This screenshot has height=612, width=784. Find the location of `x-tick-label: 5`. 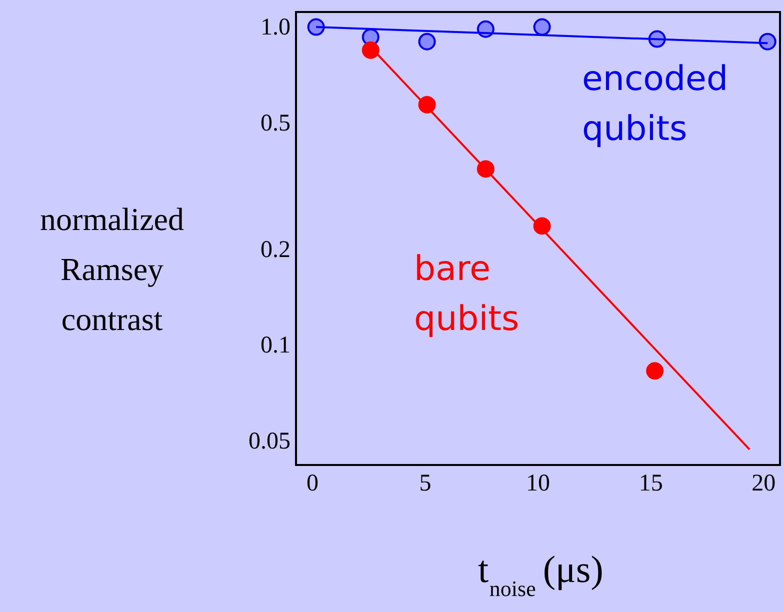

x-tick-label: 5 is located at coordinates (425, 483).